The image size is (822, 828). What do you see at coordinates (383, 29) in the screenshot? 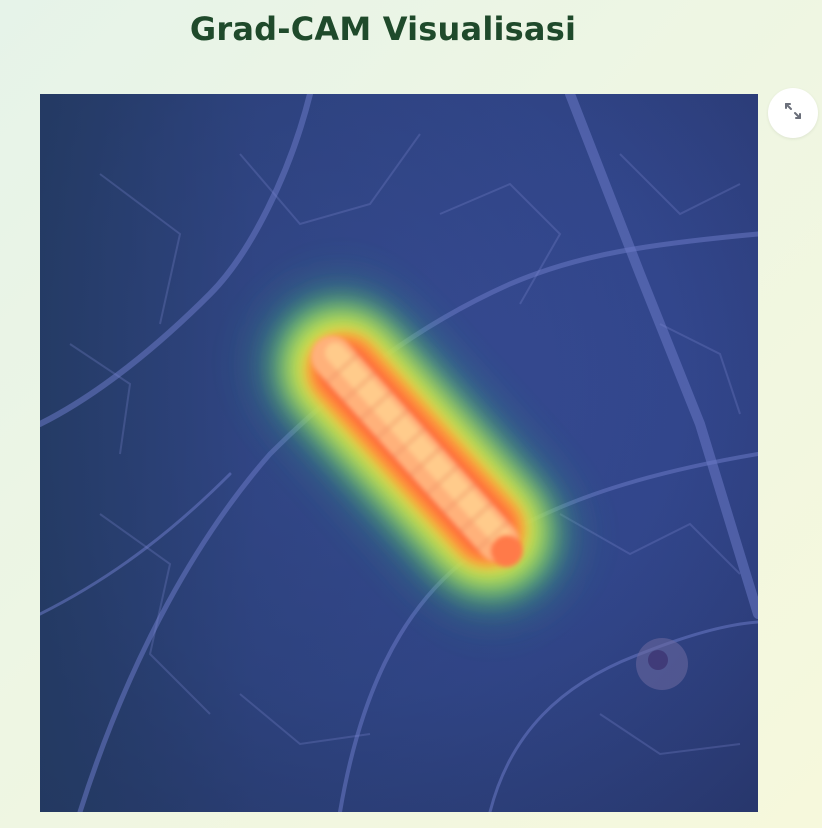
I see `page-title: Grad-CAM Visualisasi` at bounding box center [383, 29].